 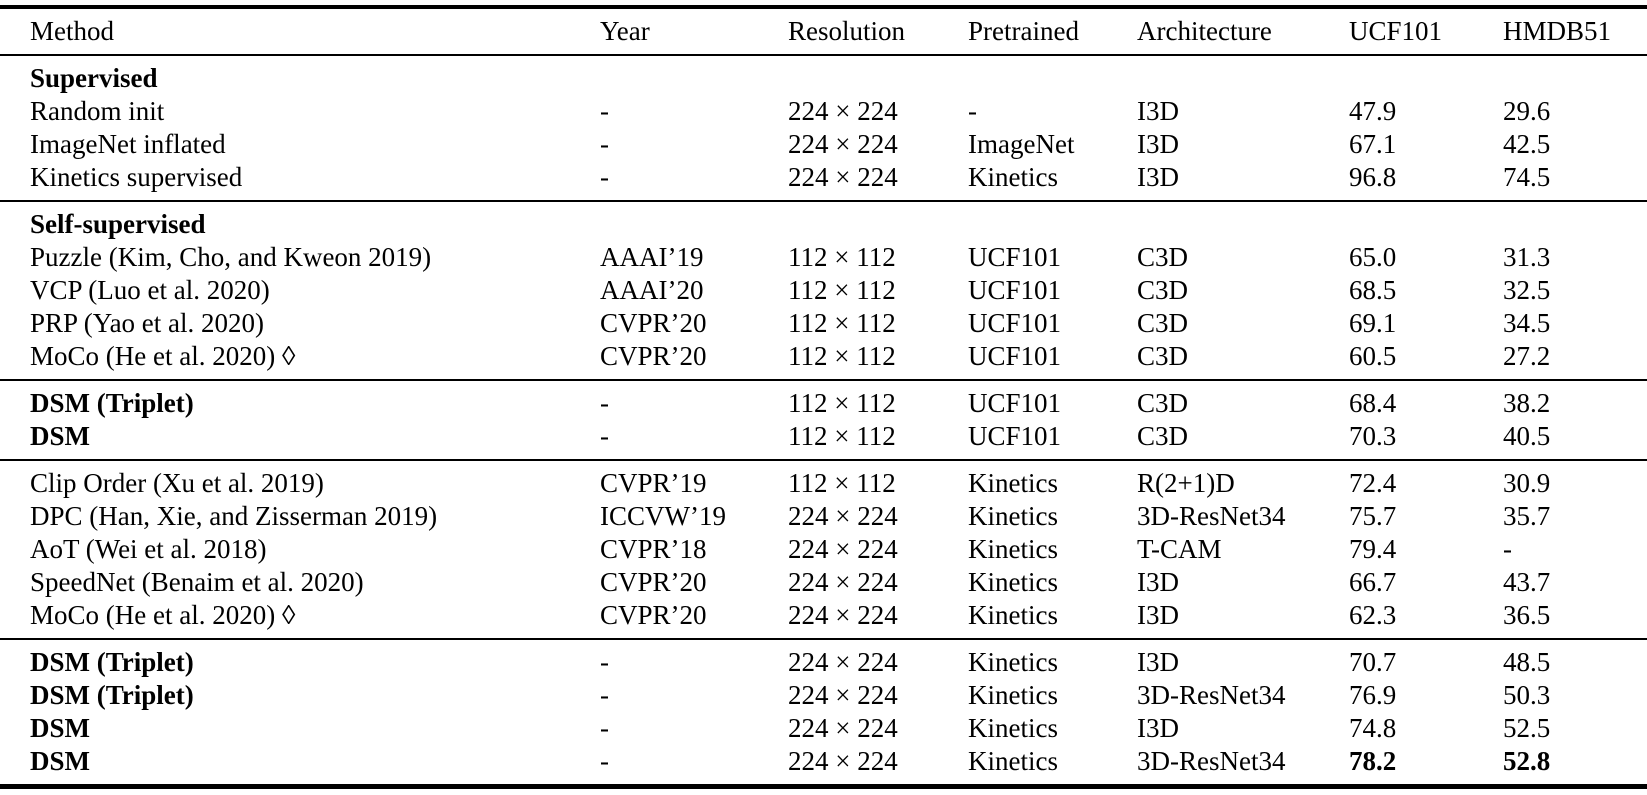 I want to click on column-header-ucf101: UCF101, so click(x=1396, y=31).